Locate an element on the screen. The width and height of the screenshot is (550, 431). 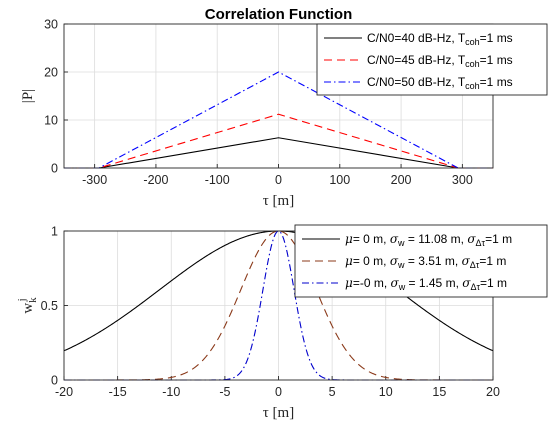
x-tick-label: 10 is located at coordinates (386, 392).